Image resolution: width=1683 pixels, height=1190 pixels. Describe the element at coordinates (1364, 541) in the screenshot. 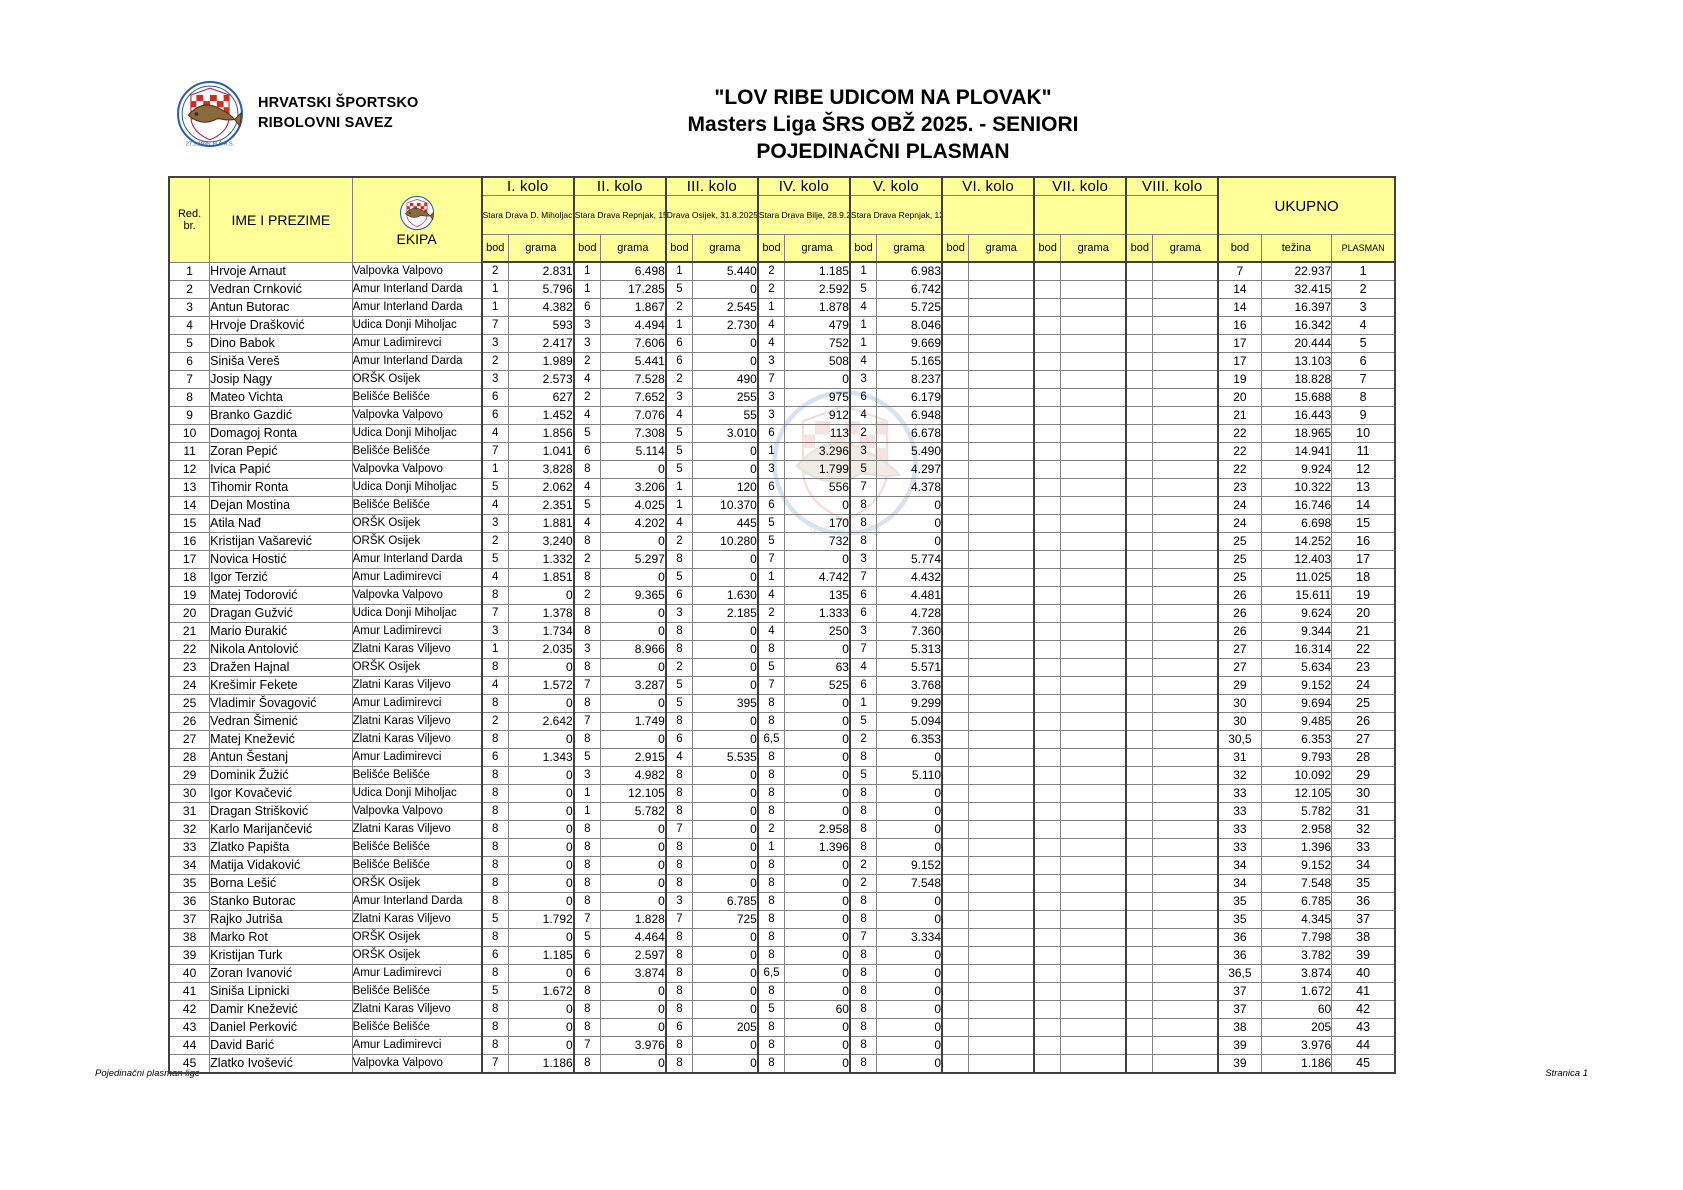

I see `cell-plasman: 16` at that location.